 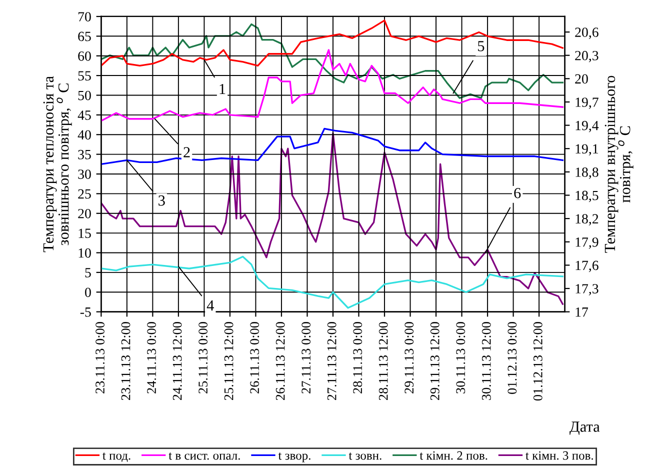 What do you see at coordinates (84, 174) in the screenshot?
I see `y-tick-label: 30` at bounding box center [84, 174].